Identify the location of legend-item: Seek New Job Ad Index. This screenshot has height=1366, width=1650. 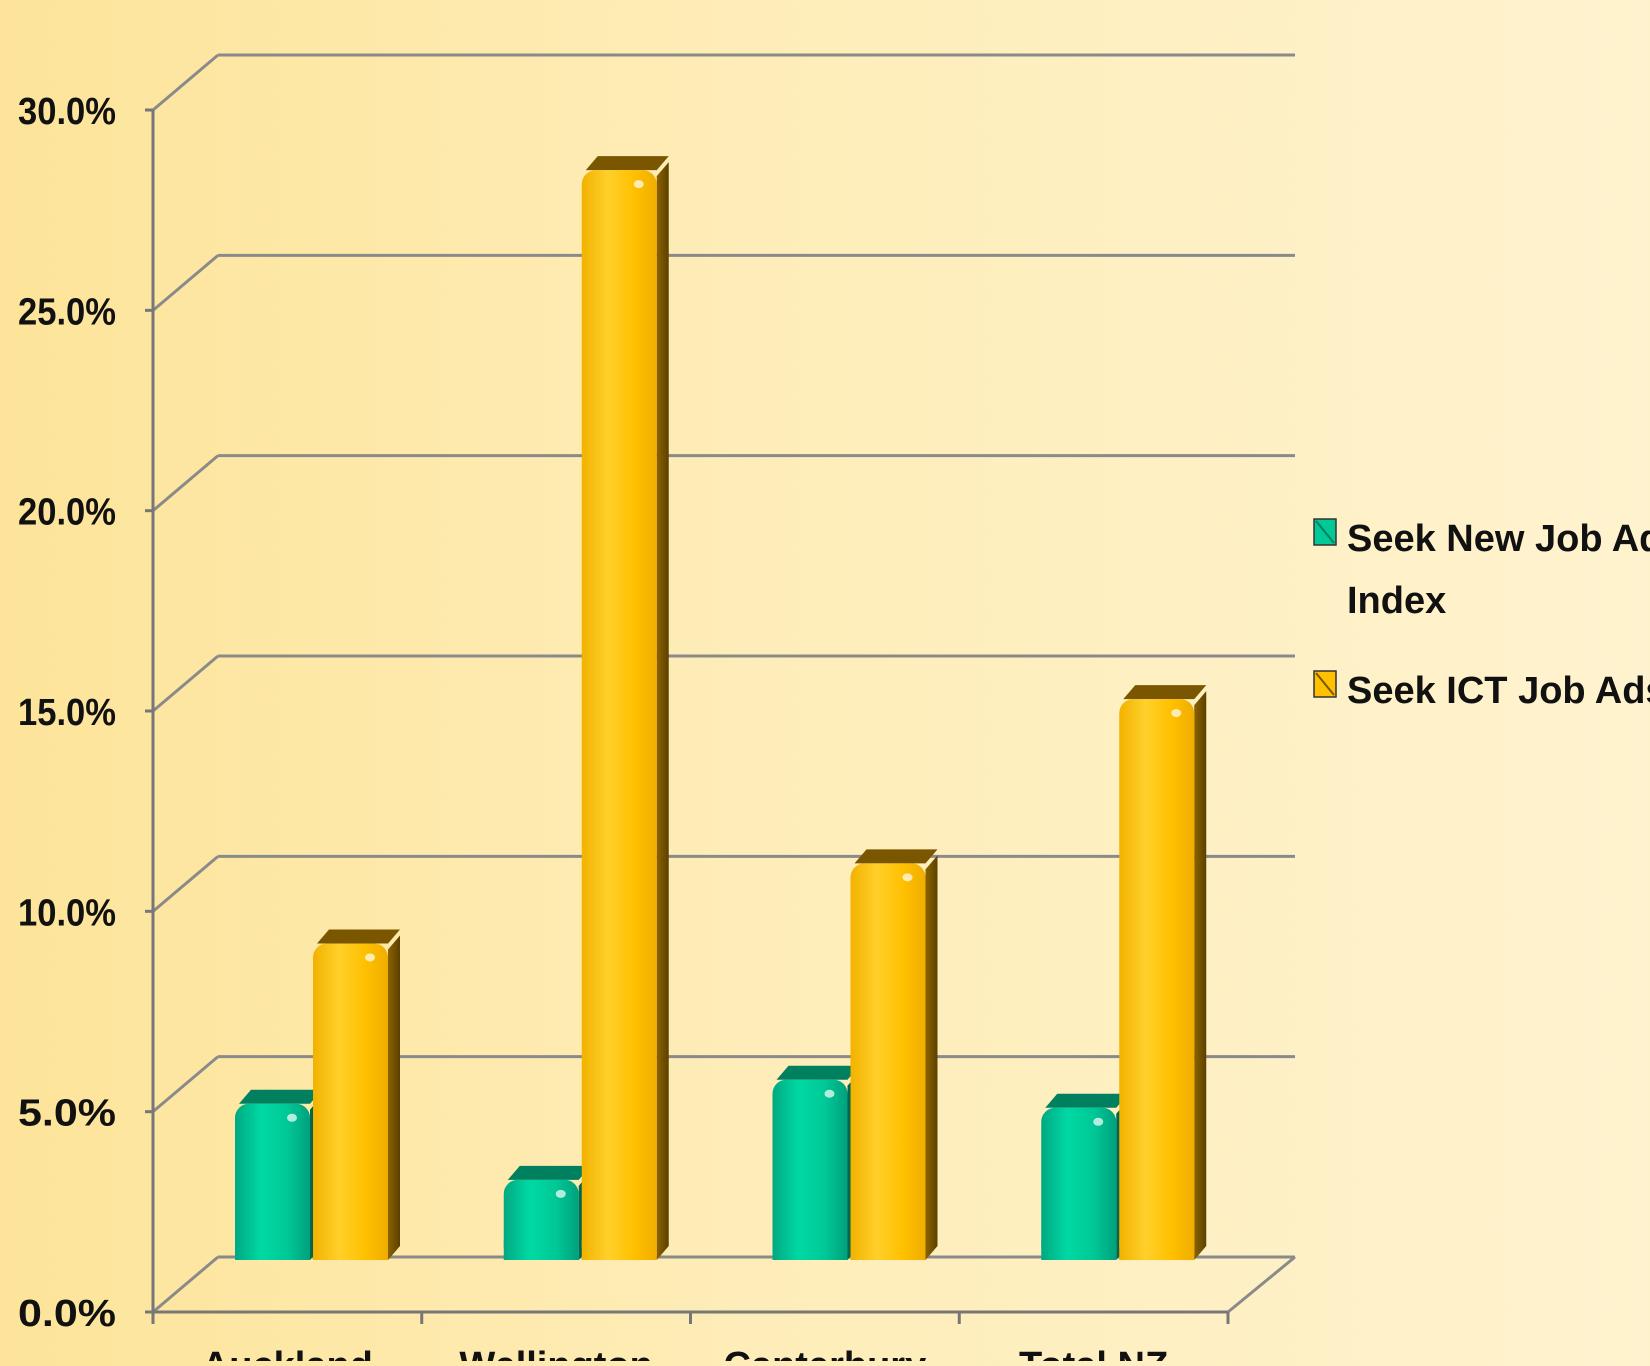
(1481, 570).